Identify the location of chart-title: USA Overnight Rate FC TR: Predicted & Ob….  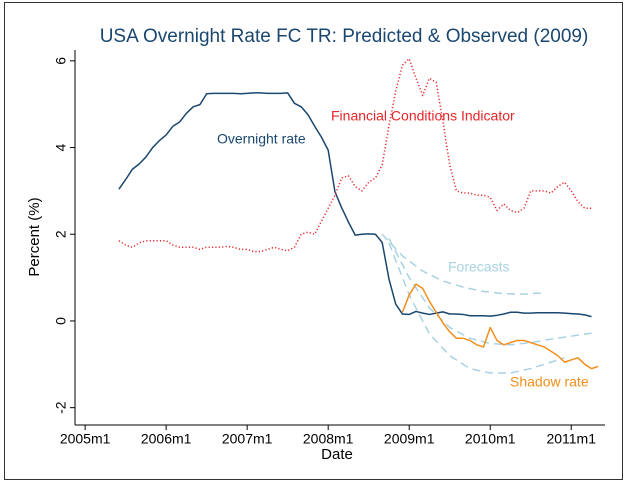
(344, 36).